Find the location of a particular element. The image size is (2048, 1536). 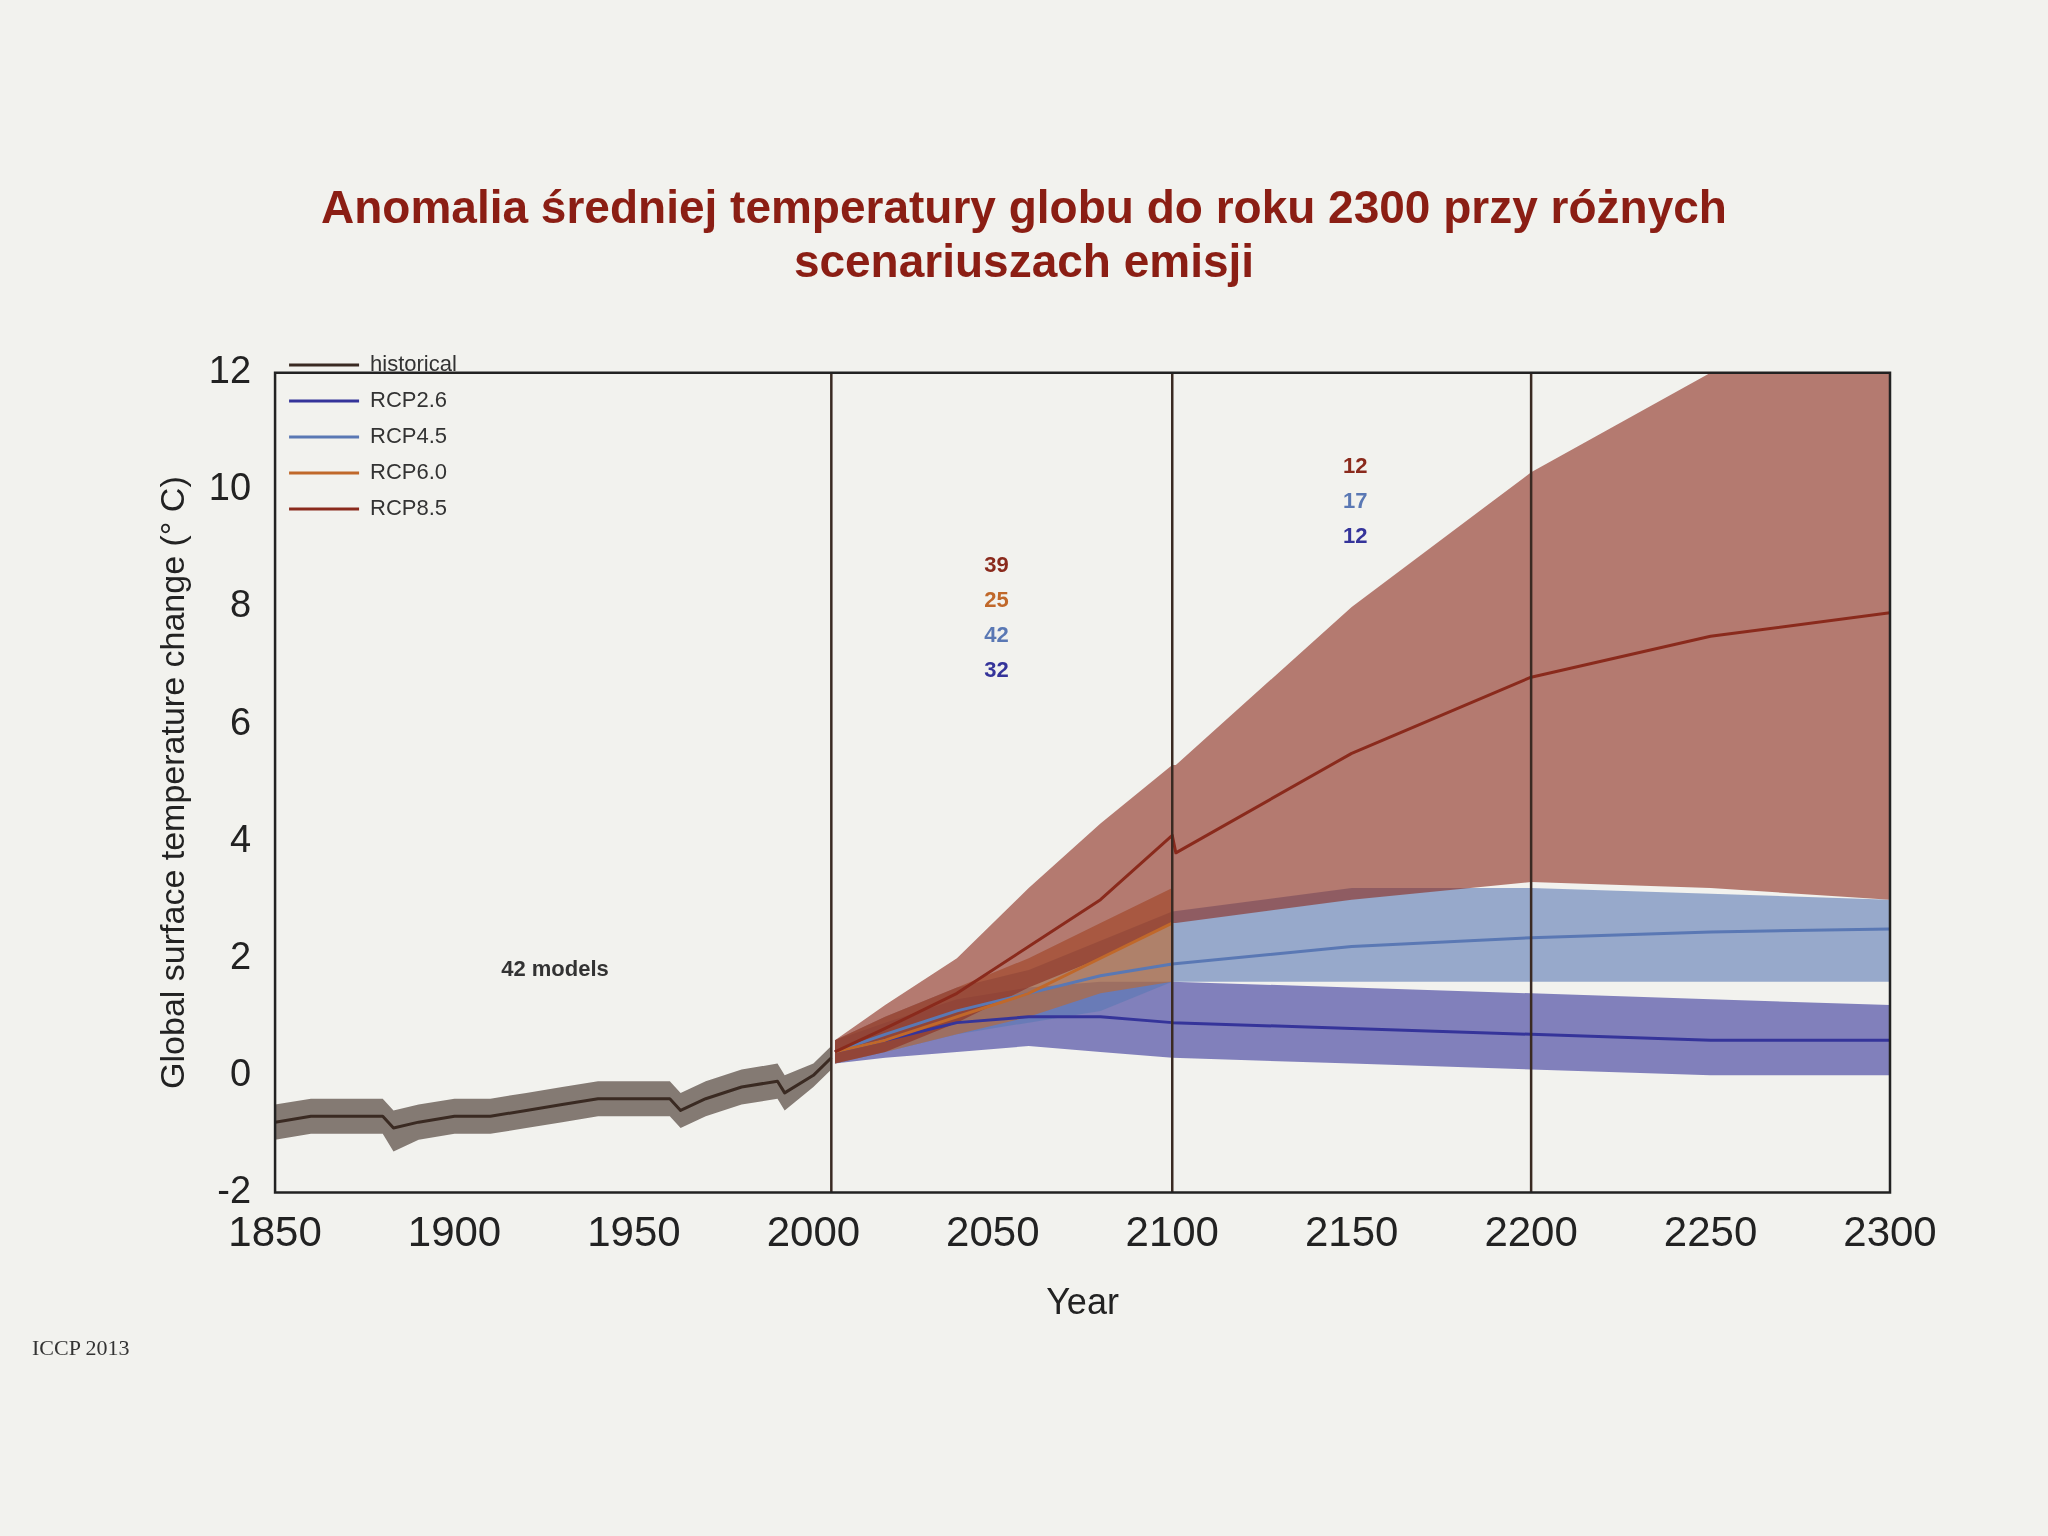

annotation: 42 is located at coordinates (996, 635).